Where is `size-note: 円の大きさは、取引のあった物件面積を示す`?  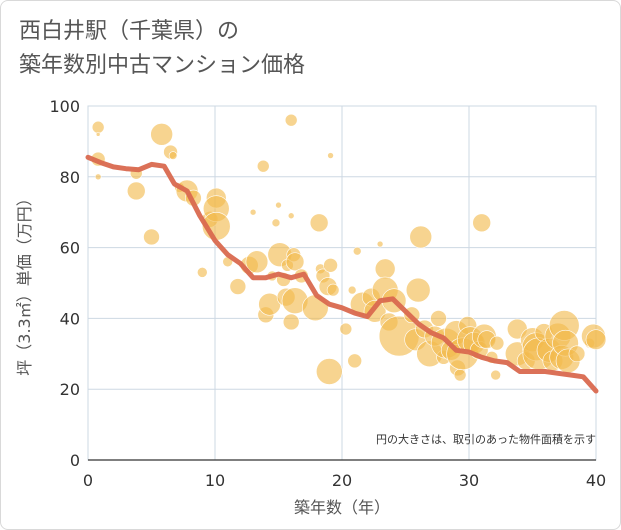
size-note: 円の大きさは、取引のあった物件面積を示す is located at coordinates (486, 439).